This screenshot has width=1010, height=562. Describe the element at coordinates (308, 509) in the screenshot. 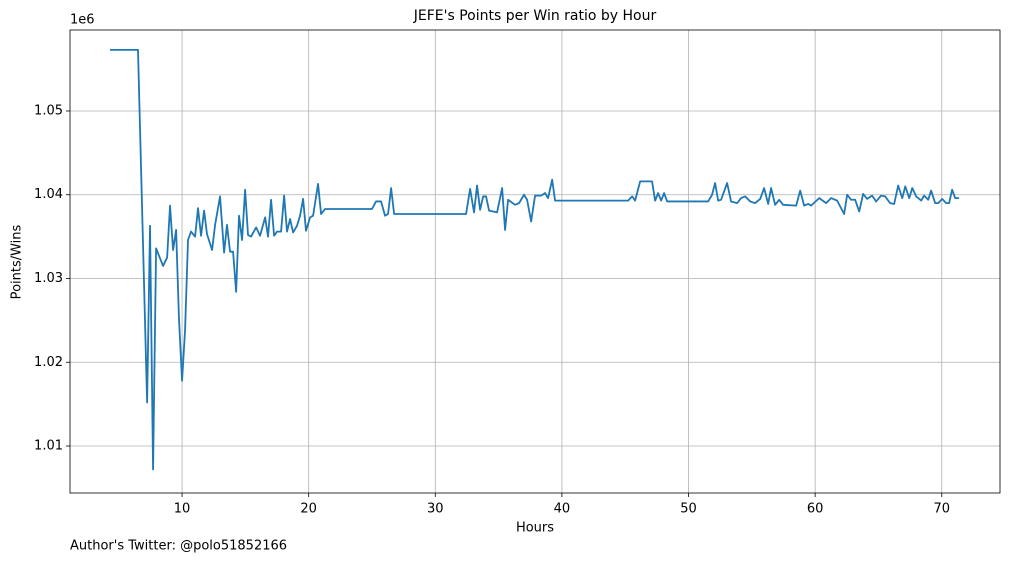

I see `x-tick-label: 20` at that location.